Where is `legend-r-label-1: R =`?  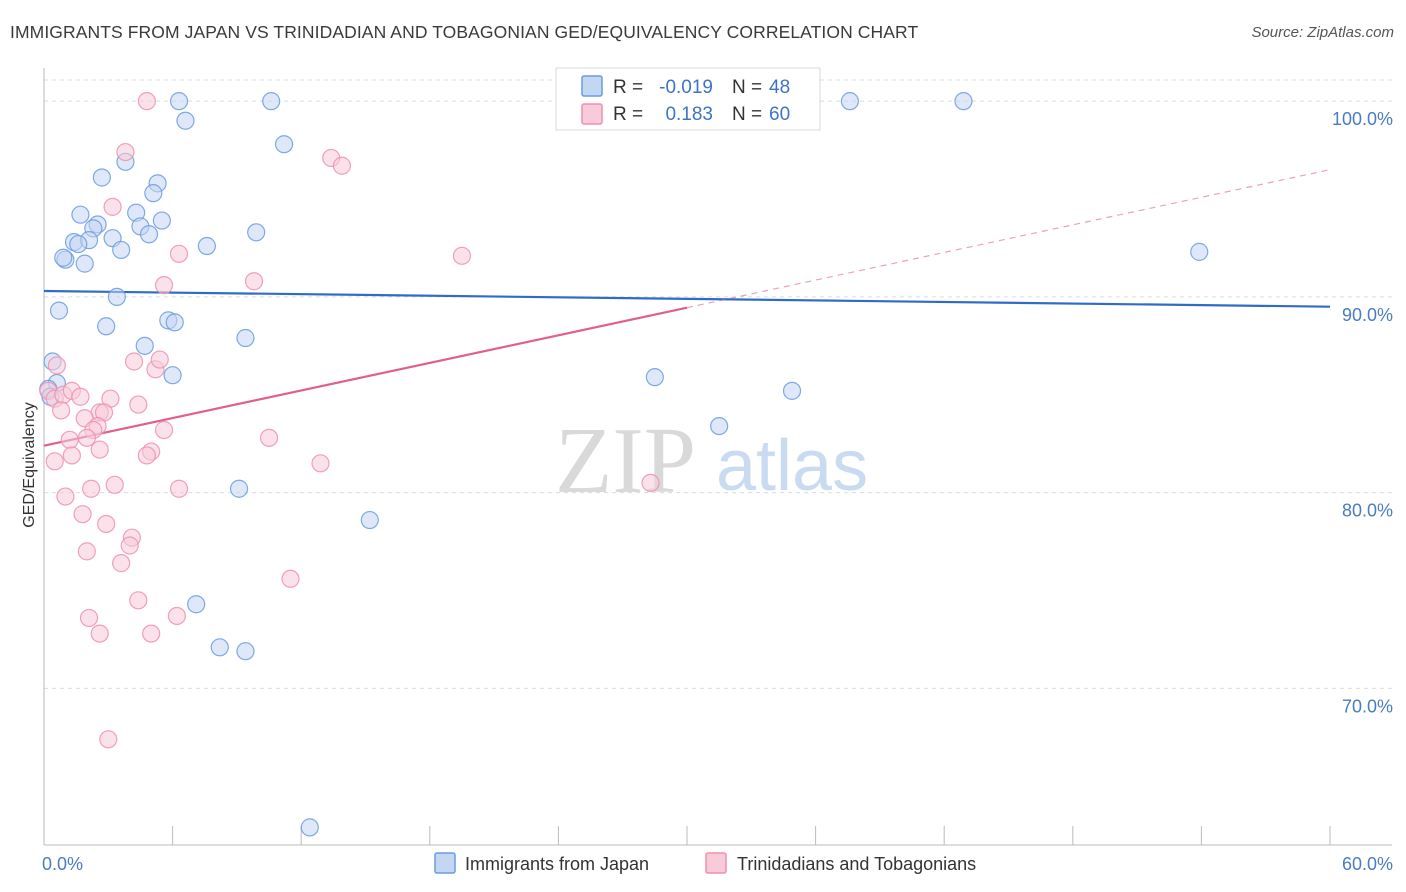 legend-r-label-1: R = is located at coordinates (628, 87).